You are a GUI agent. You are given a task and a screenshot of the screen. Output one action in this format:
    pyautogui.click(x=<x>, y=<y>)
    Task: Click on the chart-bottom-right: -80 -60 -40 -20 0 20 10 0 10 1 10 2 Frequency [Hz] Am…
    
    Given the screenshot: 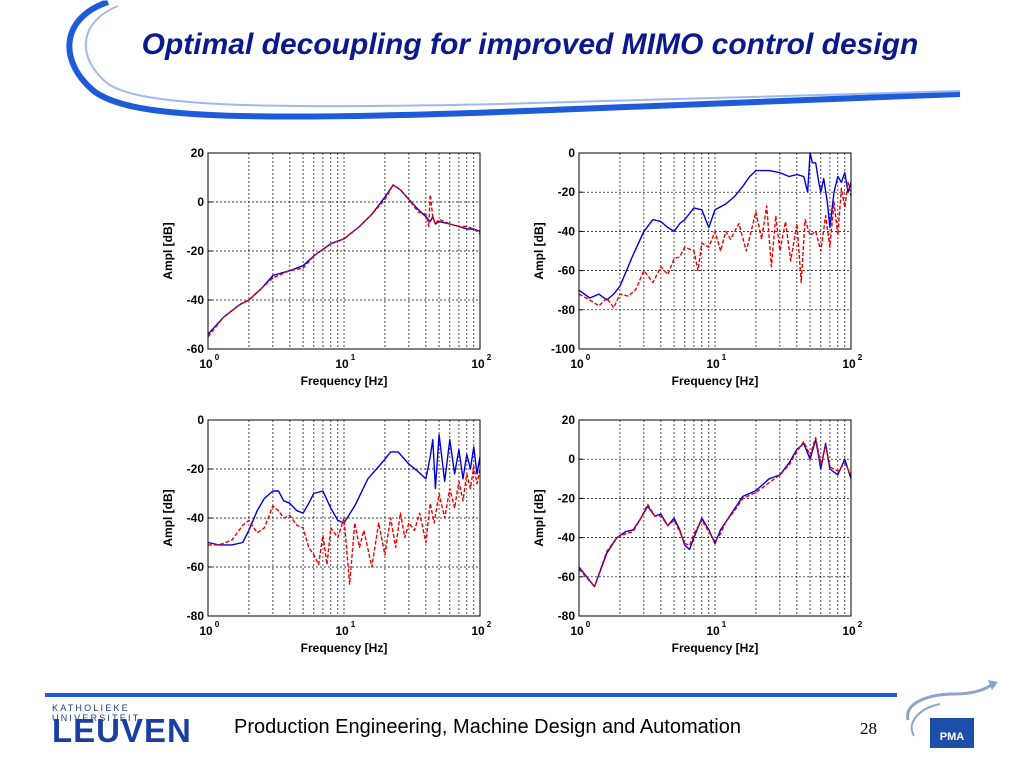 What is the action you would take?
    pyautogui.click(x=696, y=539)
    